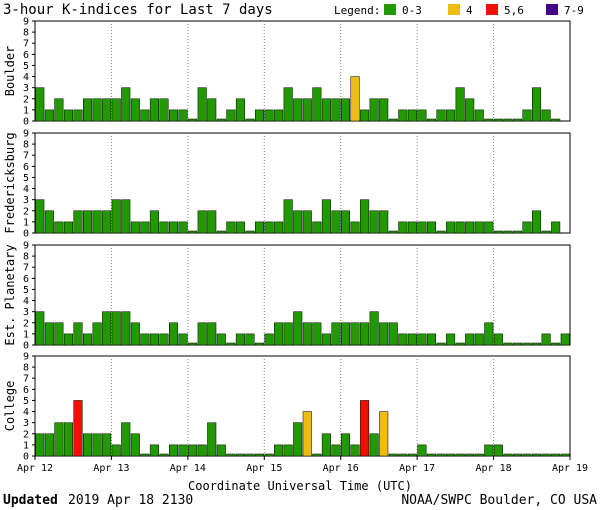  Describe the element at coordinates (570, 468) in the screenshot. I see `x-tick-label: Apr 19` at that location.